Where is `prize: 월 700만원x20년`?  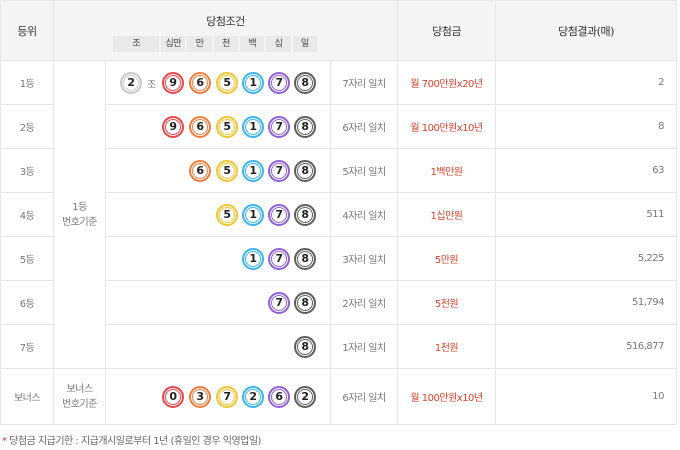 prize: 월 700만원x20년 is located at coordinates (447, 82).